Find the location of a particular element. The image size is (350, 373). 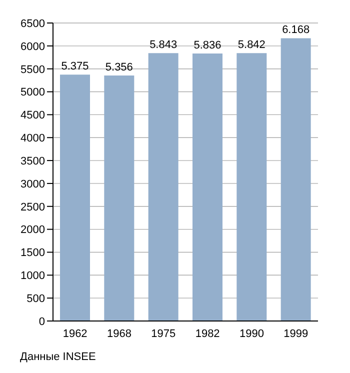

y-tick-label: 6000 is located at coordinates (32, 46).